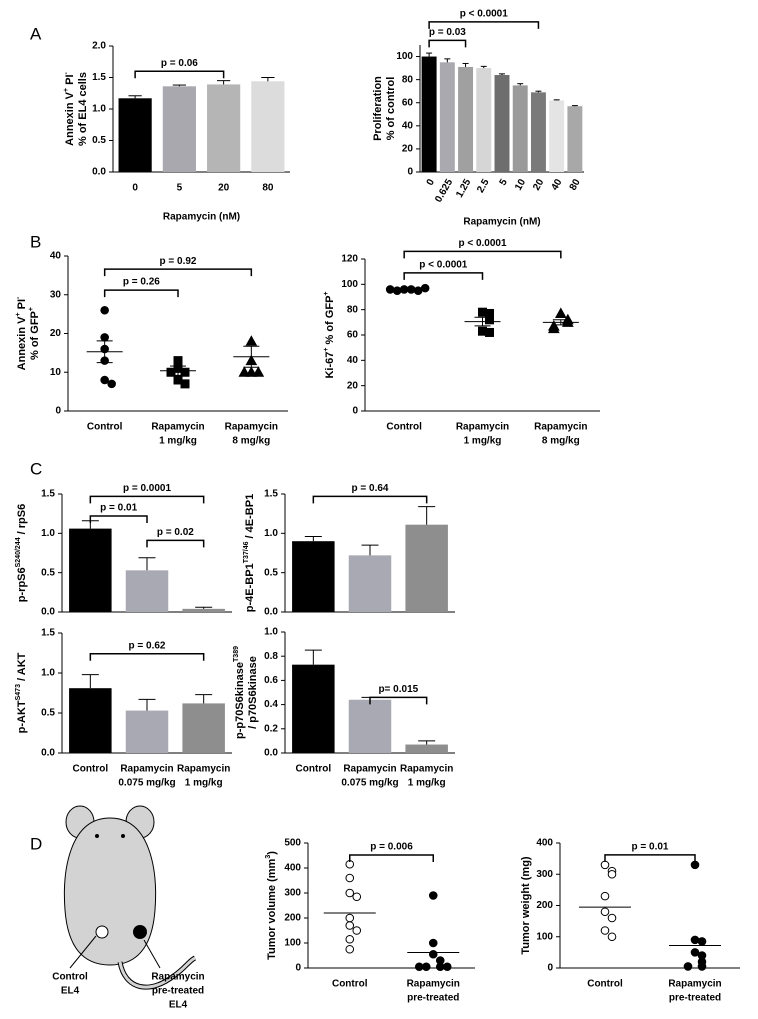 This screenshot has width=758, height=1019. I want to click on label-part: p-rpS6, so click(22, 584).